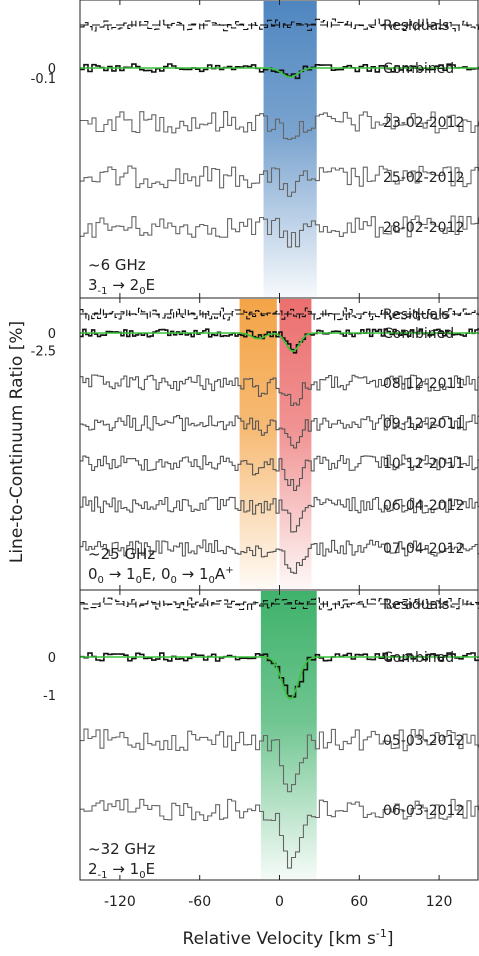 This screenshot has height=956, width=479. I want to click on spectrum-trace-05-03-2012, so click(279, 760).